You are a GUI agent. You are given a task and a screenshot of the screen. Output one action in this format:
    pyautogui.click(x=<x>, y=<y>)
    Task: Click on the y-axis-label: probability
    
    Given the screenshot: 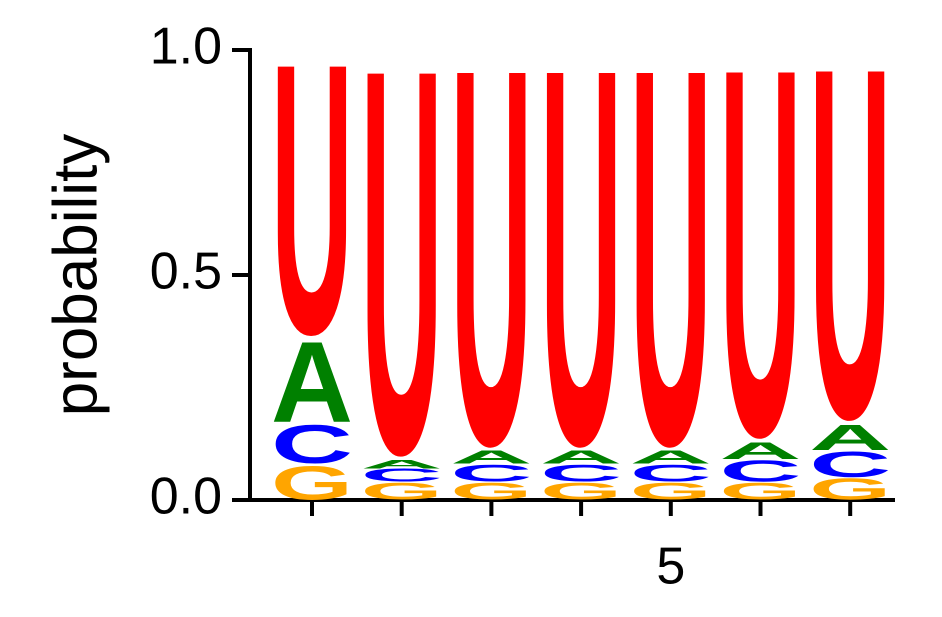 What is the action you would take?
    pyautogui.click(x=75, y=275)
    